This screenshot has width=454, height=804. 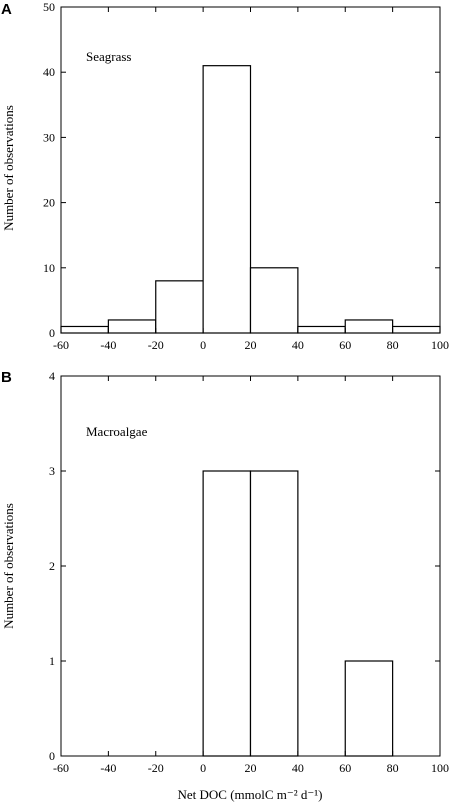 What do you see at coordinates (345, 768) in the screenshot?
I see `panel-b-x-tick-label: 60` at bounding box center [345, 768].